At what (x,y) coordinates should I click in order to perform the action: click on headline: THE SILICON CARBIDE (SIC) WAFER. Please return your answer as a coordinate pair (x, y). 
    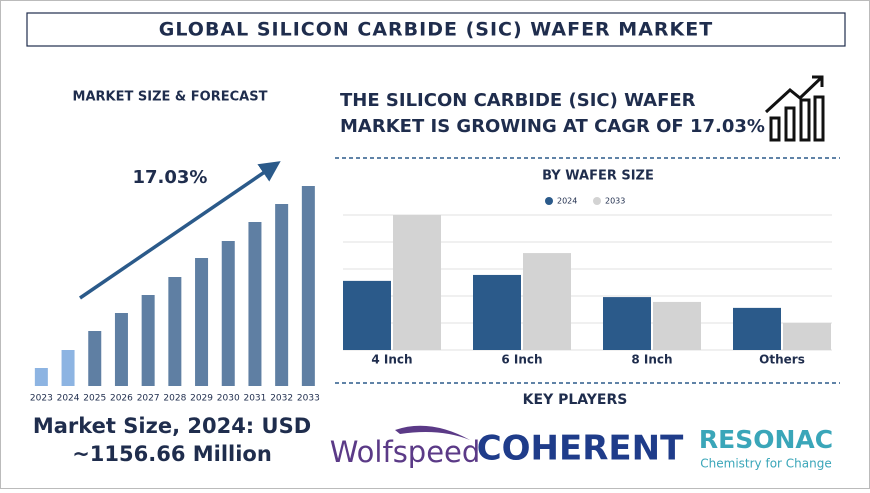
    Looking at the image, I should click on (518, 100).